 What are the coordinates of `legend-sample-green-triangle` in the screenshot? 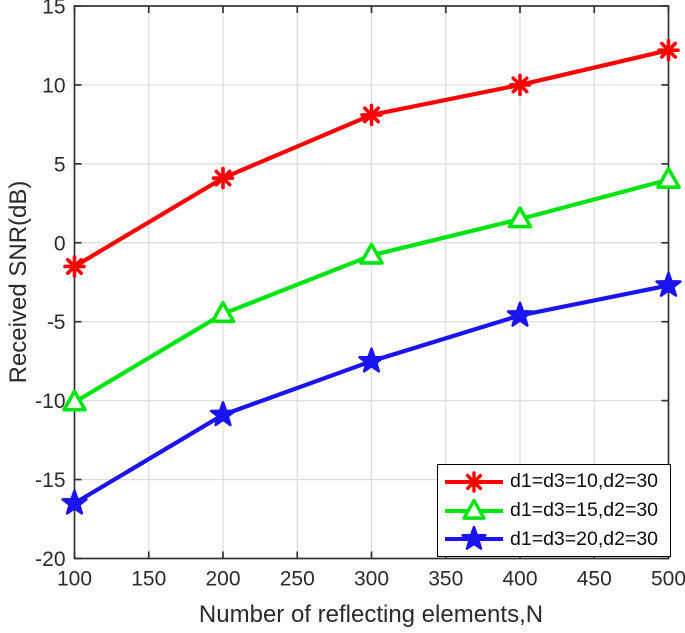 It's located at (474, 509).